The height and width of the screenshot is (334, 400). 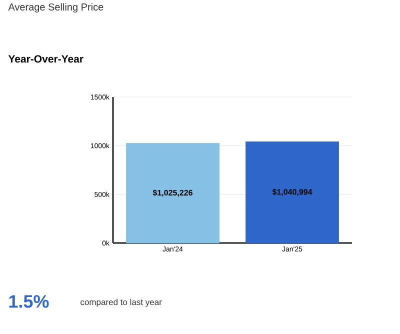 What do you see at coordinates (56, 8) in the screenshot?
I see `chart-title: Average Selling Price` at bounding box center [56, 8].